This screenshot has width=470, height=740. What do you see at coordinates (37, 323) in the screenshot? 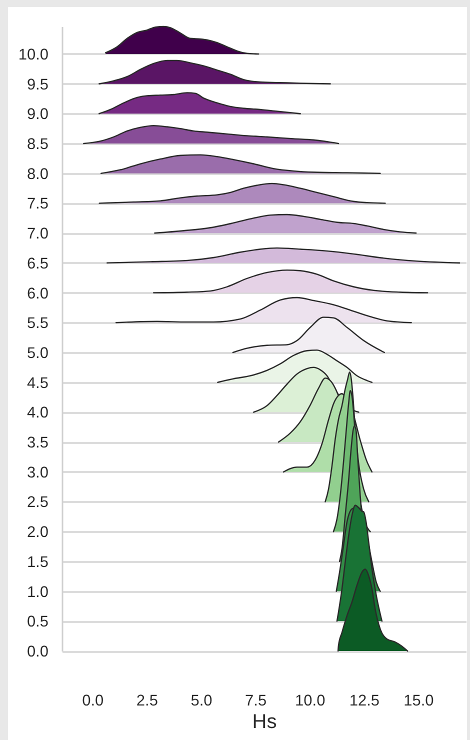
I see `y-tick-label: 5.5` at bounding box center [37, 323].